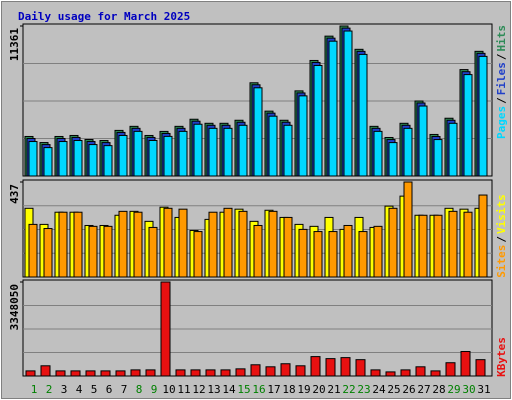 This screenshot has width=512, height=400. What do you see at coordinates (109, 389) in the screenshot?
I see `x-tick-label: 6` at bounding box center [109, 389].